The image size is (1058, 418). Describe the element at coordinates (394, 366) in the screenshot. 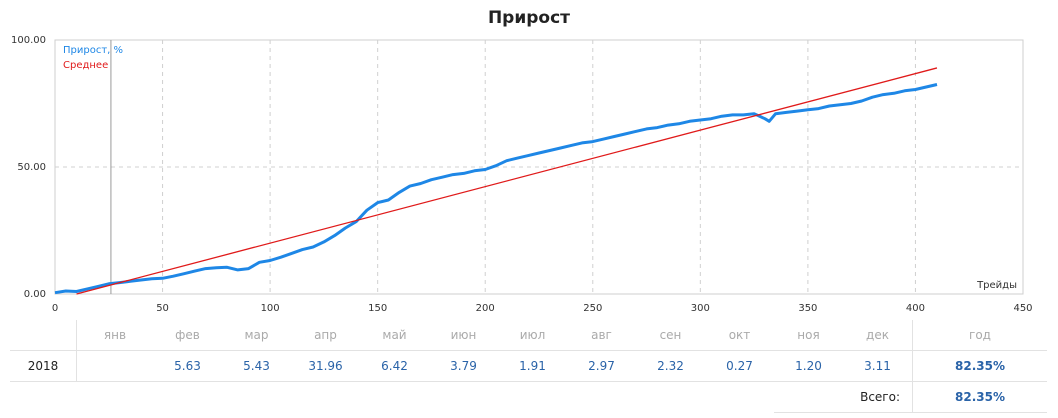

I see `cell-may: 6.42` at that location.